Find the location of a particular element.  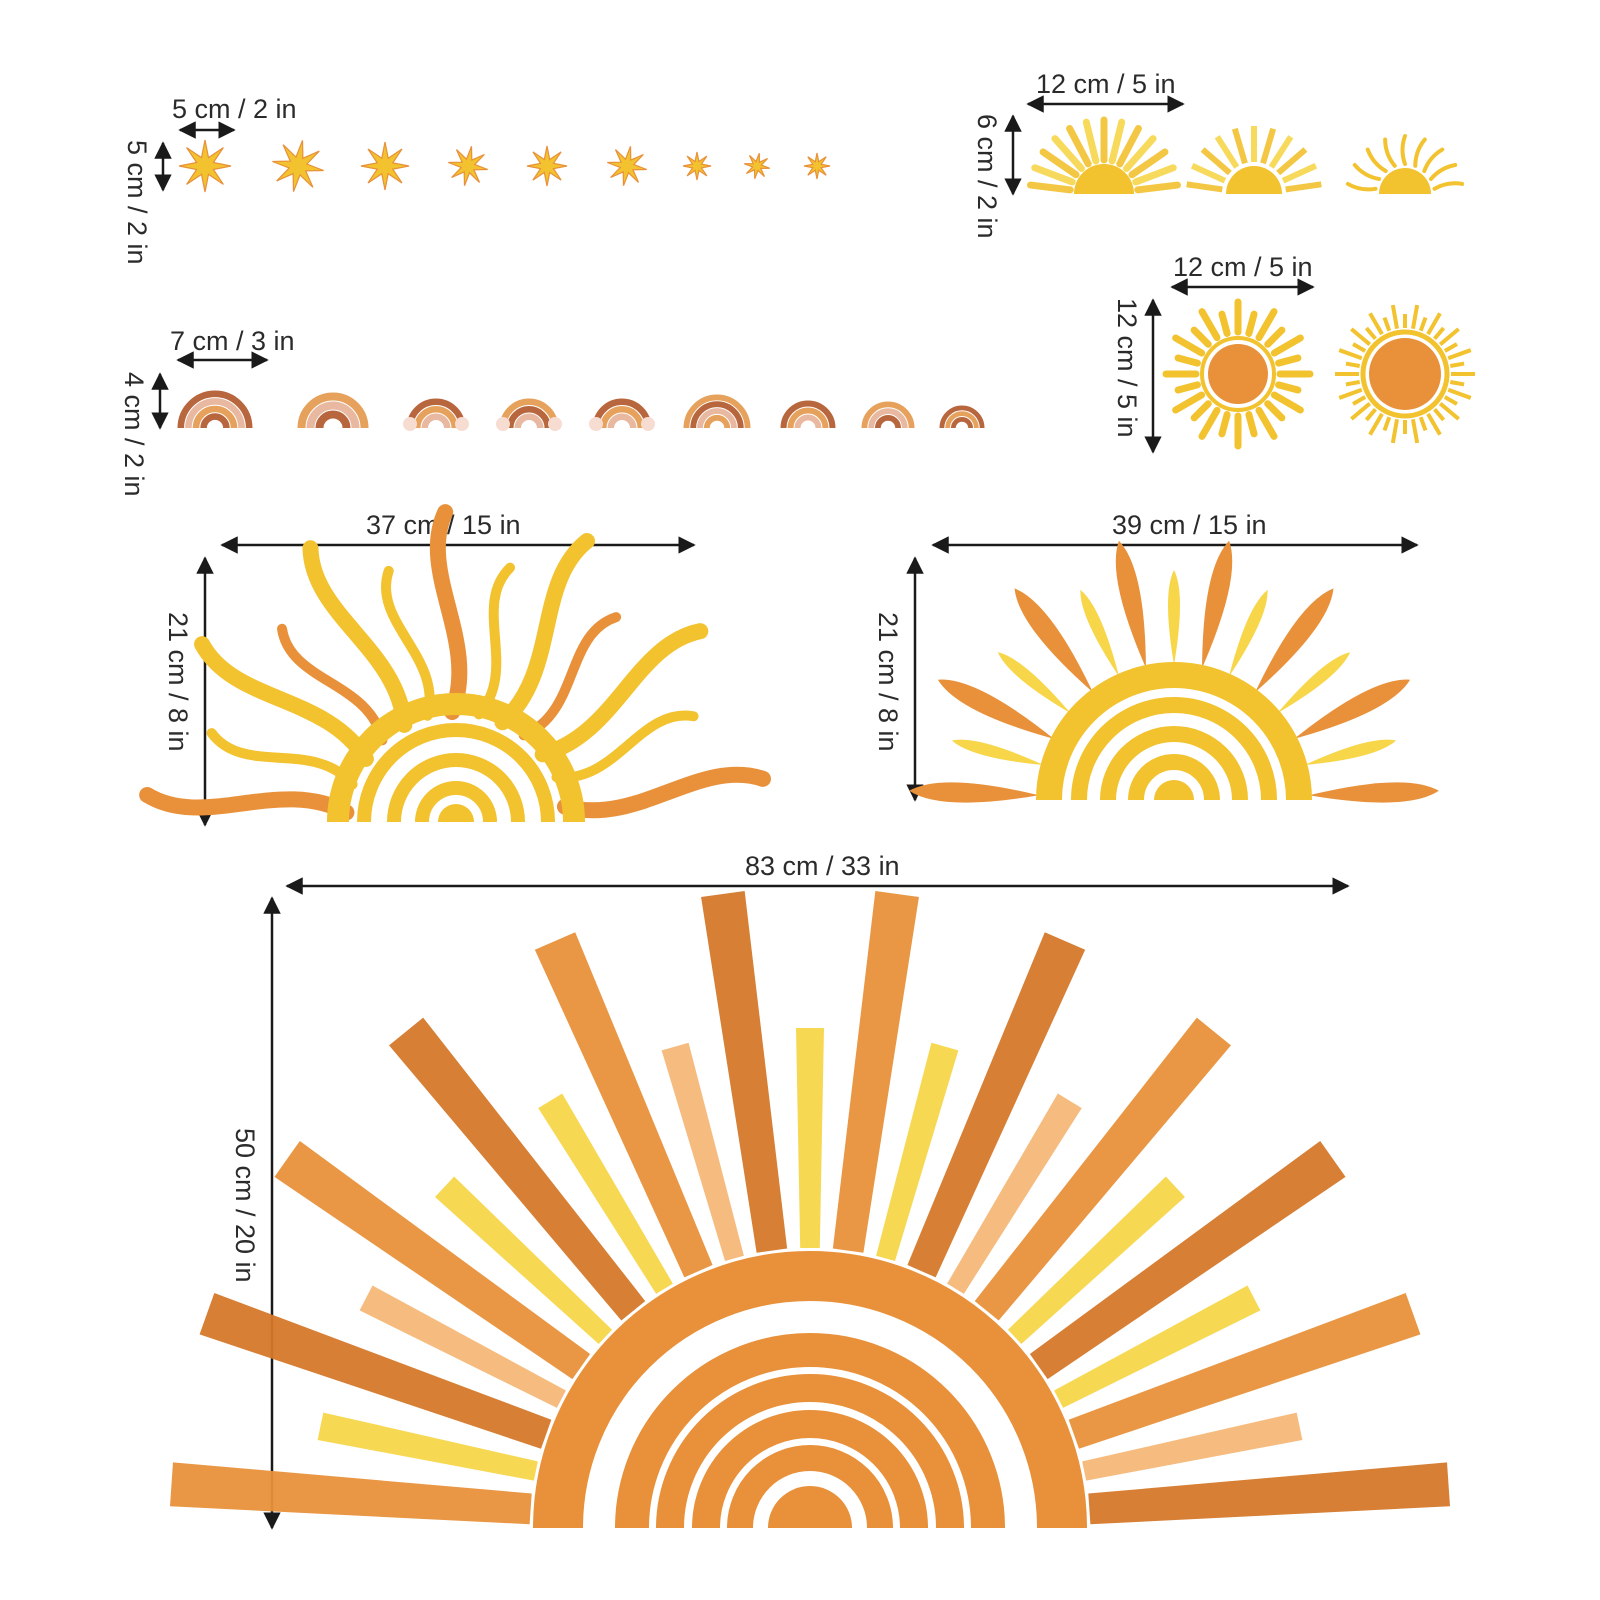

petal-sun-group: 39 cm / 15 in 21 cm / 8 in is located at coordinates (1156, 656).